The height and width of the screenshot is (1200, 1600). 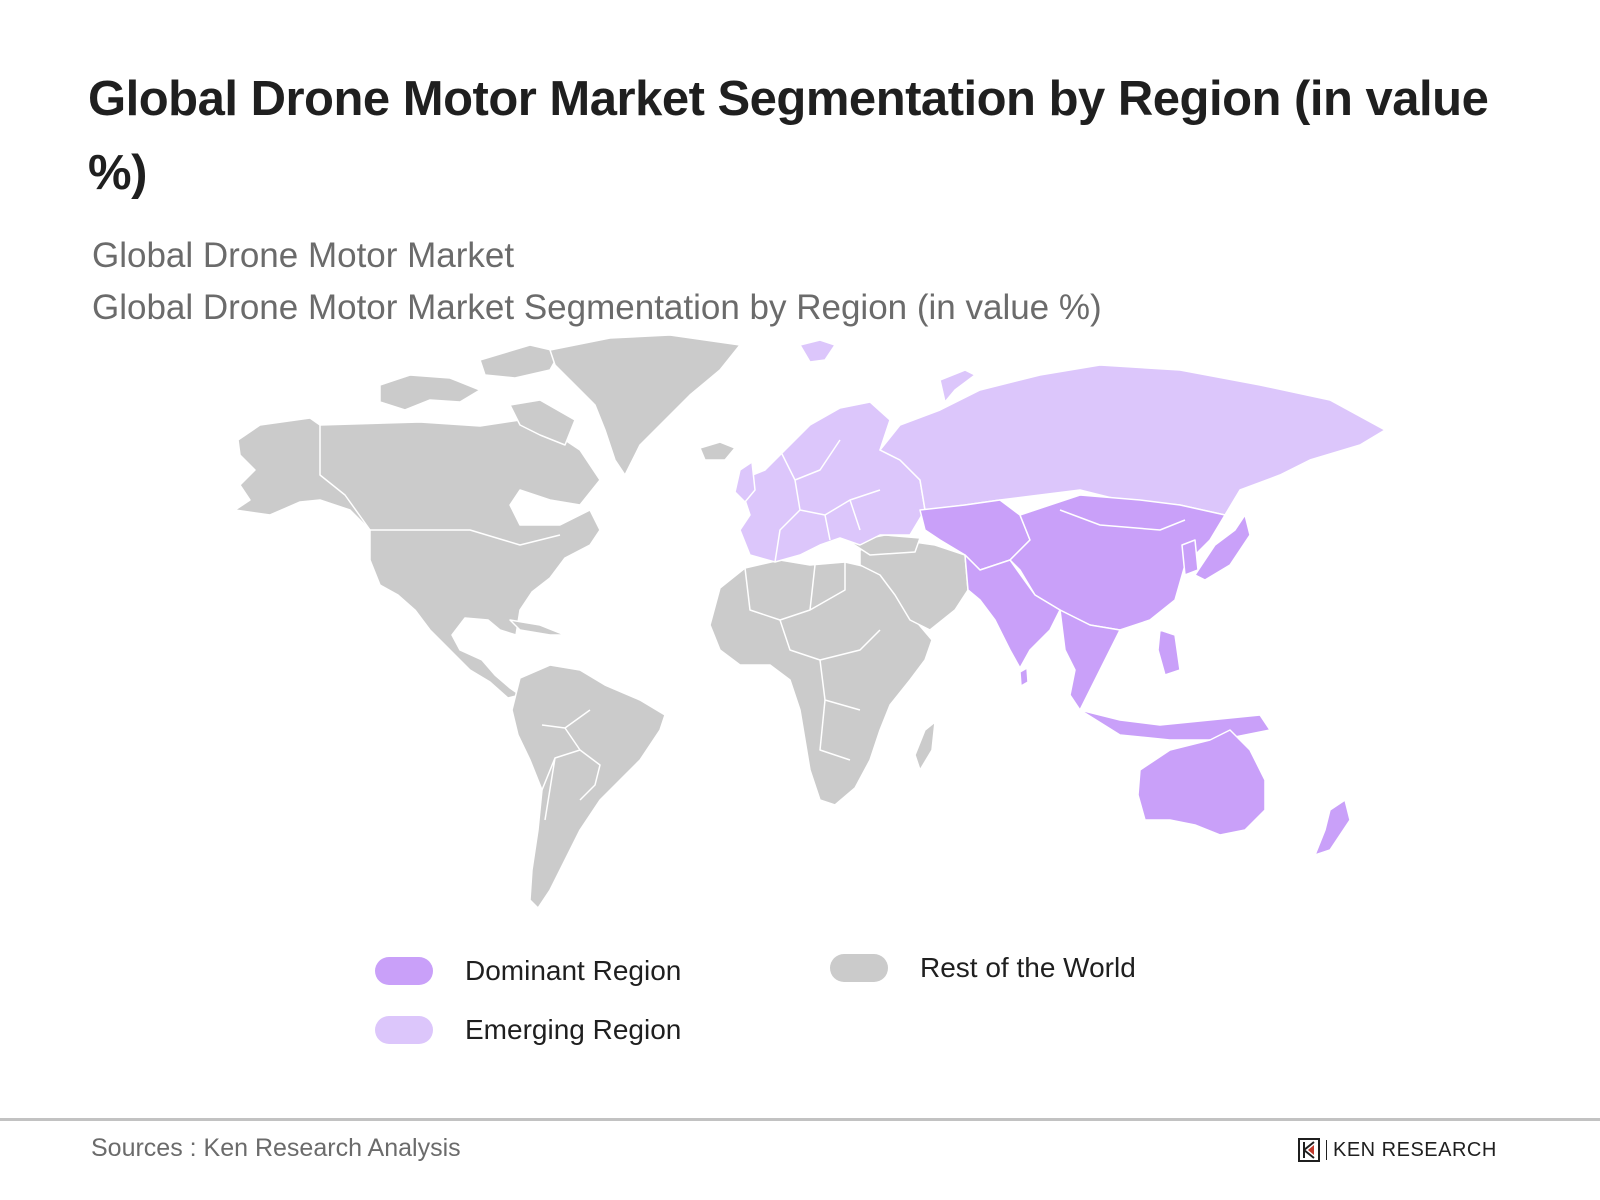 I want to click on logo-separator, so click(x=1326, y=1150).